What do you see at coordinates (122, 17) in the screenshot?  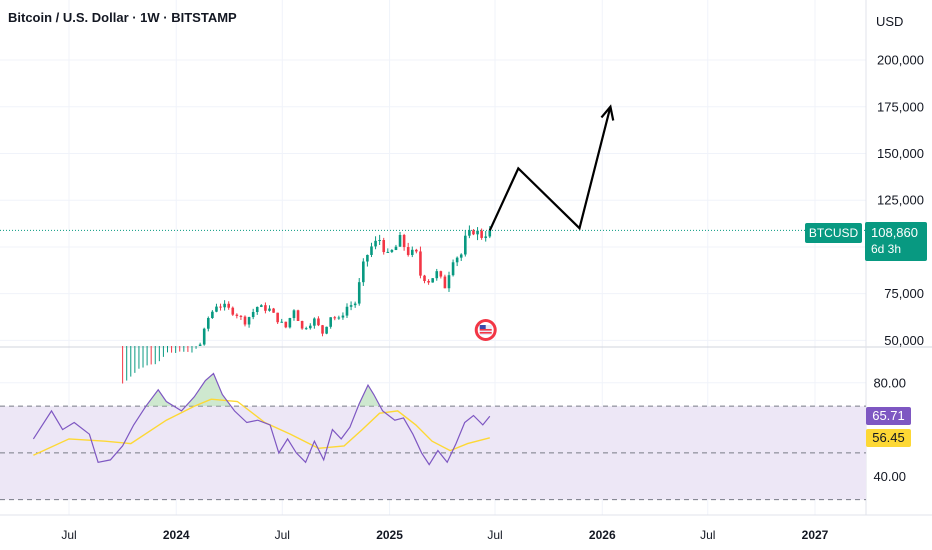 I see `chart-title: Bitcoin / U.S. Dollar · 1W · BITSTAMP` at bounding box center [122, 17].